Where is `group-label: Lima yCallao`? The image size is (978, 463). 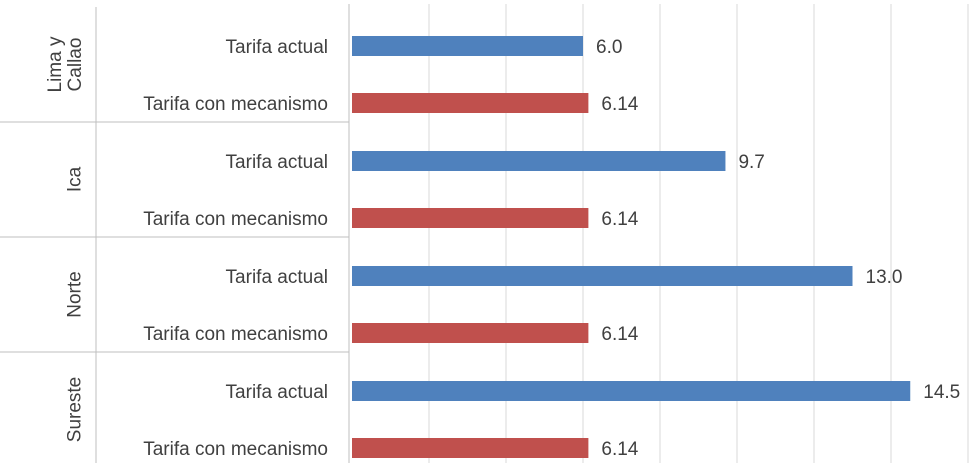
group-label: Lima yCallao is located at coordinates (65, 64).